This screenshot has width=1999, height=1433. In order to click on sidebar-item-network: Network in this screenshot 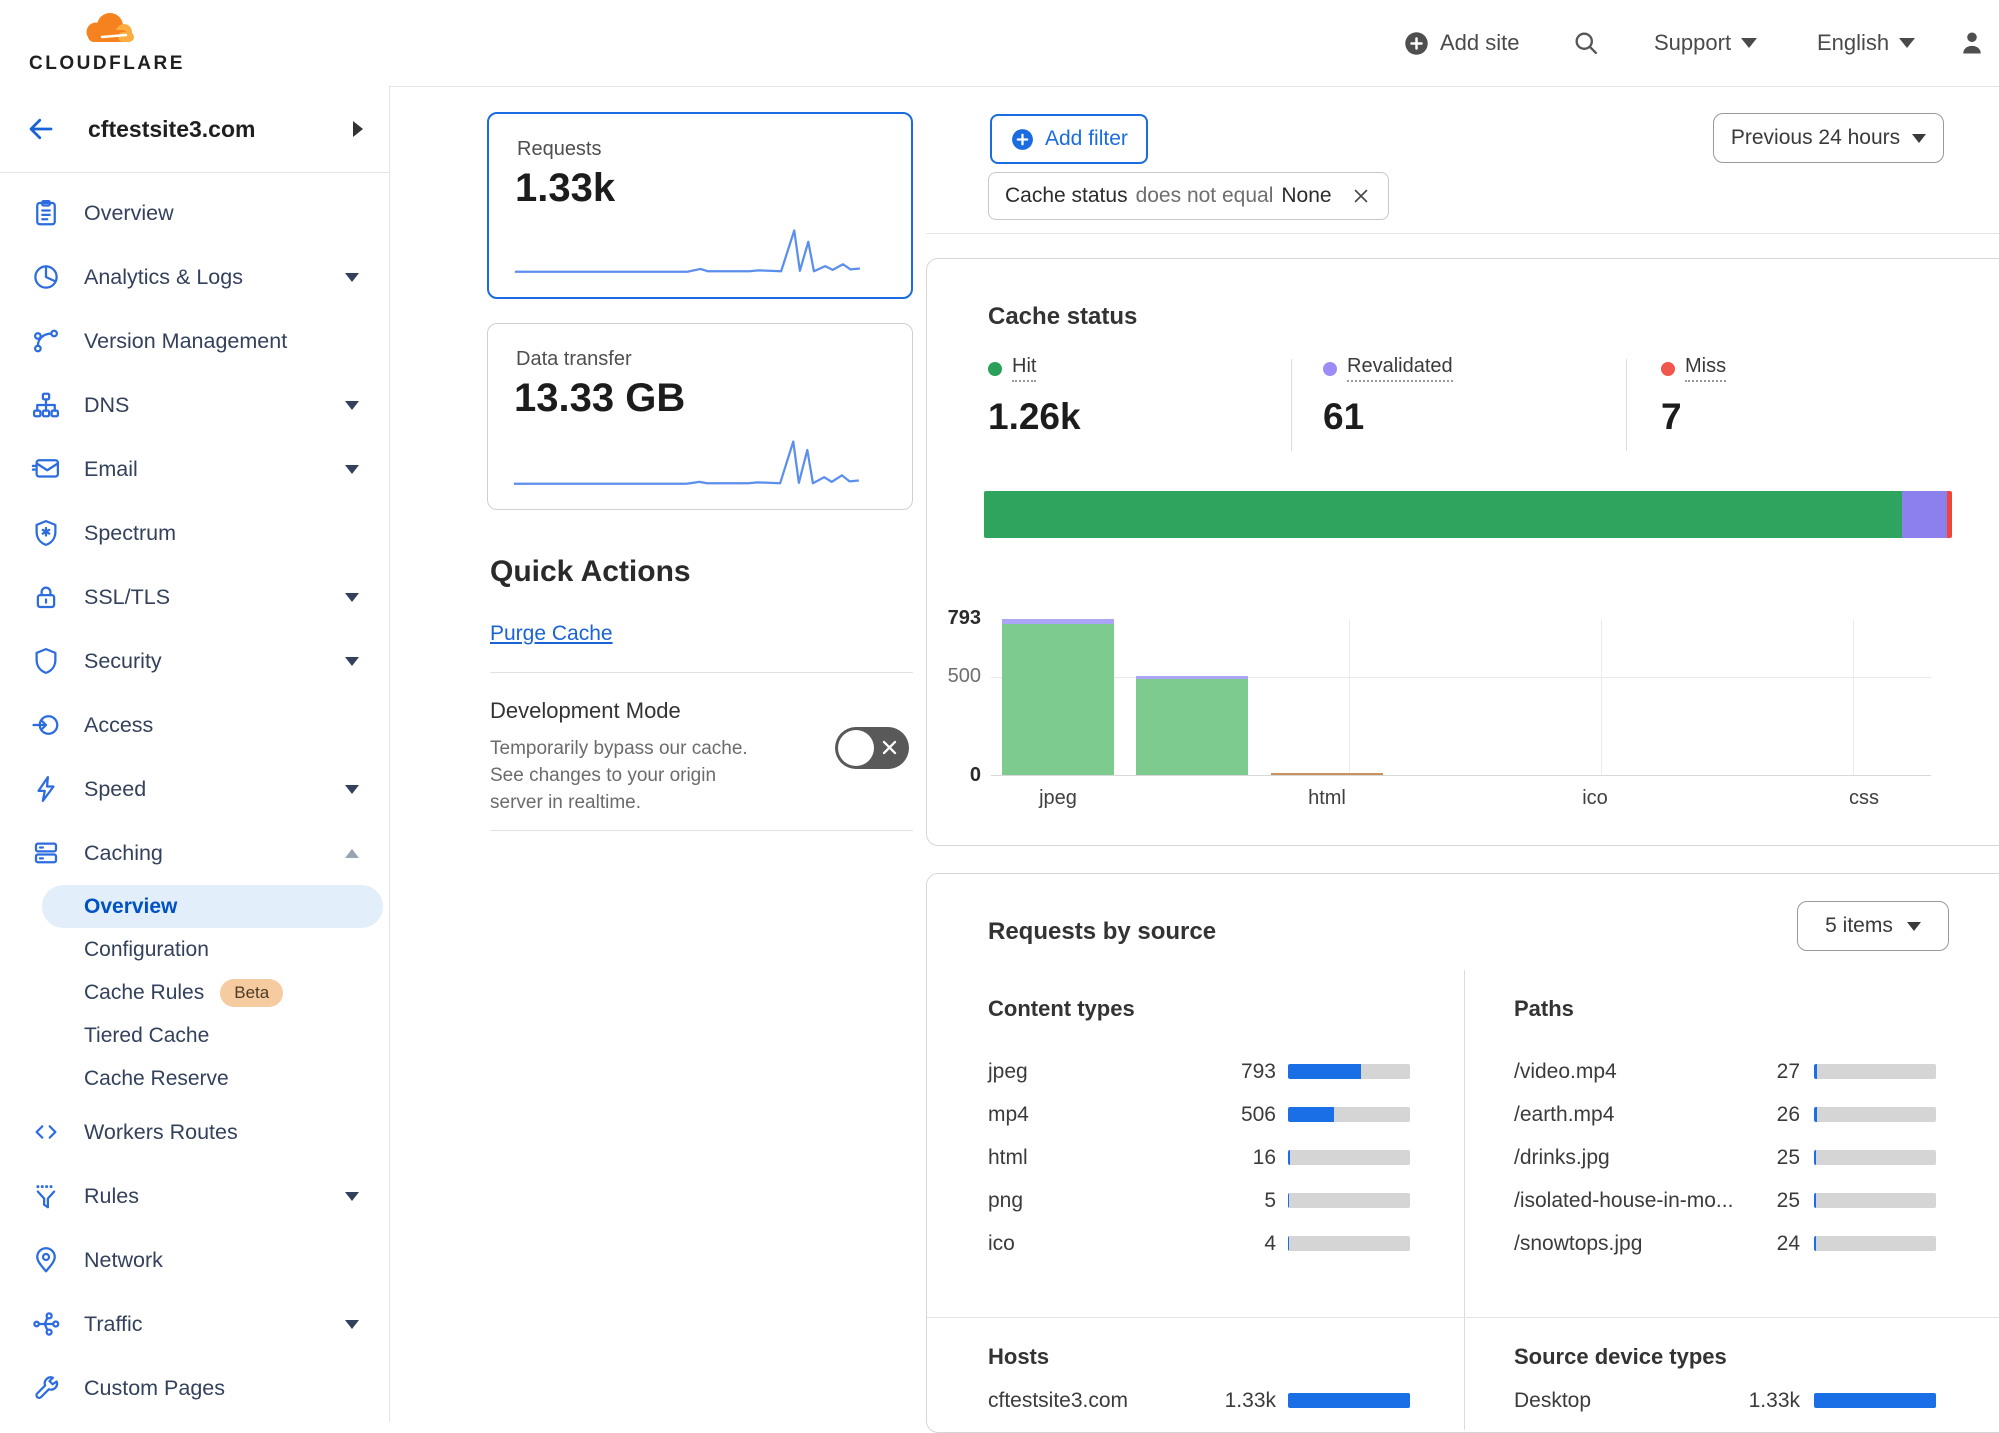, I will do `click(194, 1260)`.